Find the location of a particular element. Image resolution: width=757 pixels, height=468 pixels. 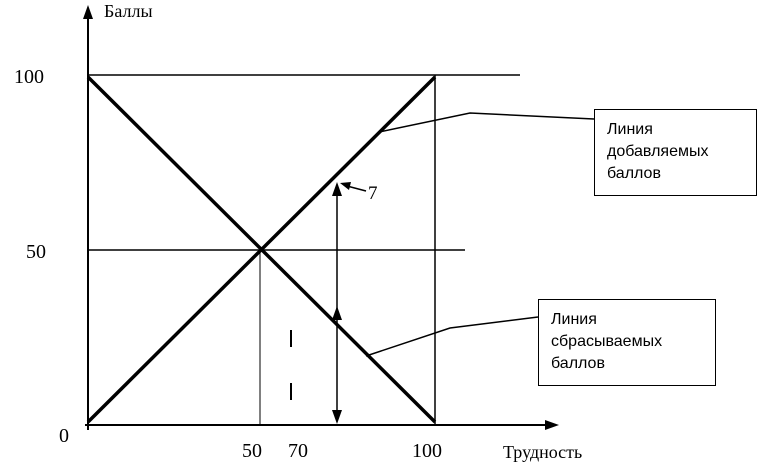

legend-dropped-line-1: Линия is located at coordinates (574, 319).